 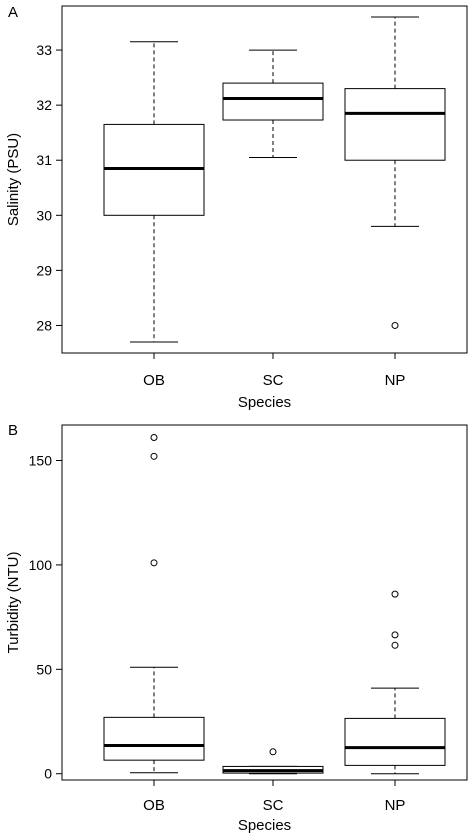 What do you see at coordinates (48, 774) in the screenshot?
I see `y-tick-label: 0` at bounding box center [48, 774].